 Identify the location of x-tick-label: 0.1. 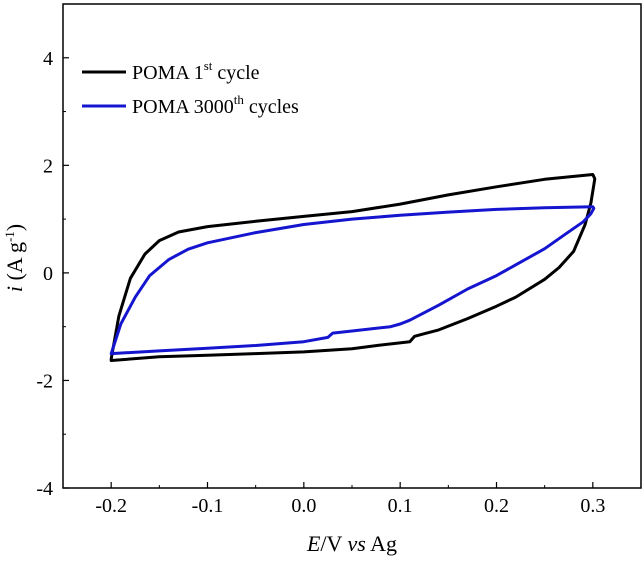
(400, 506).